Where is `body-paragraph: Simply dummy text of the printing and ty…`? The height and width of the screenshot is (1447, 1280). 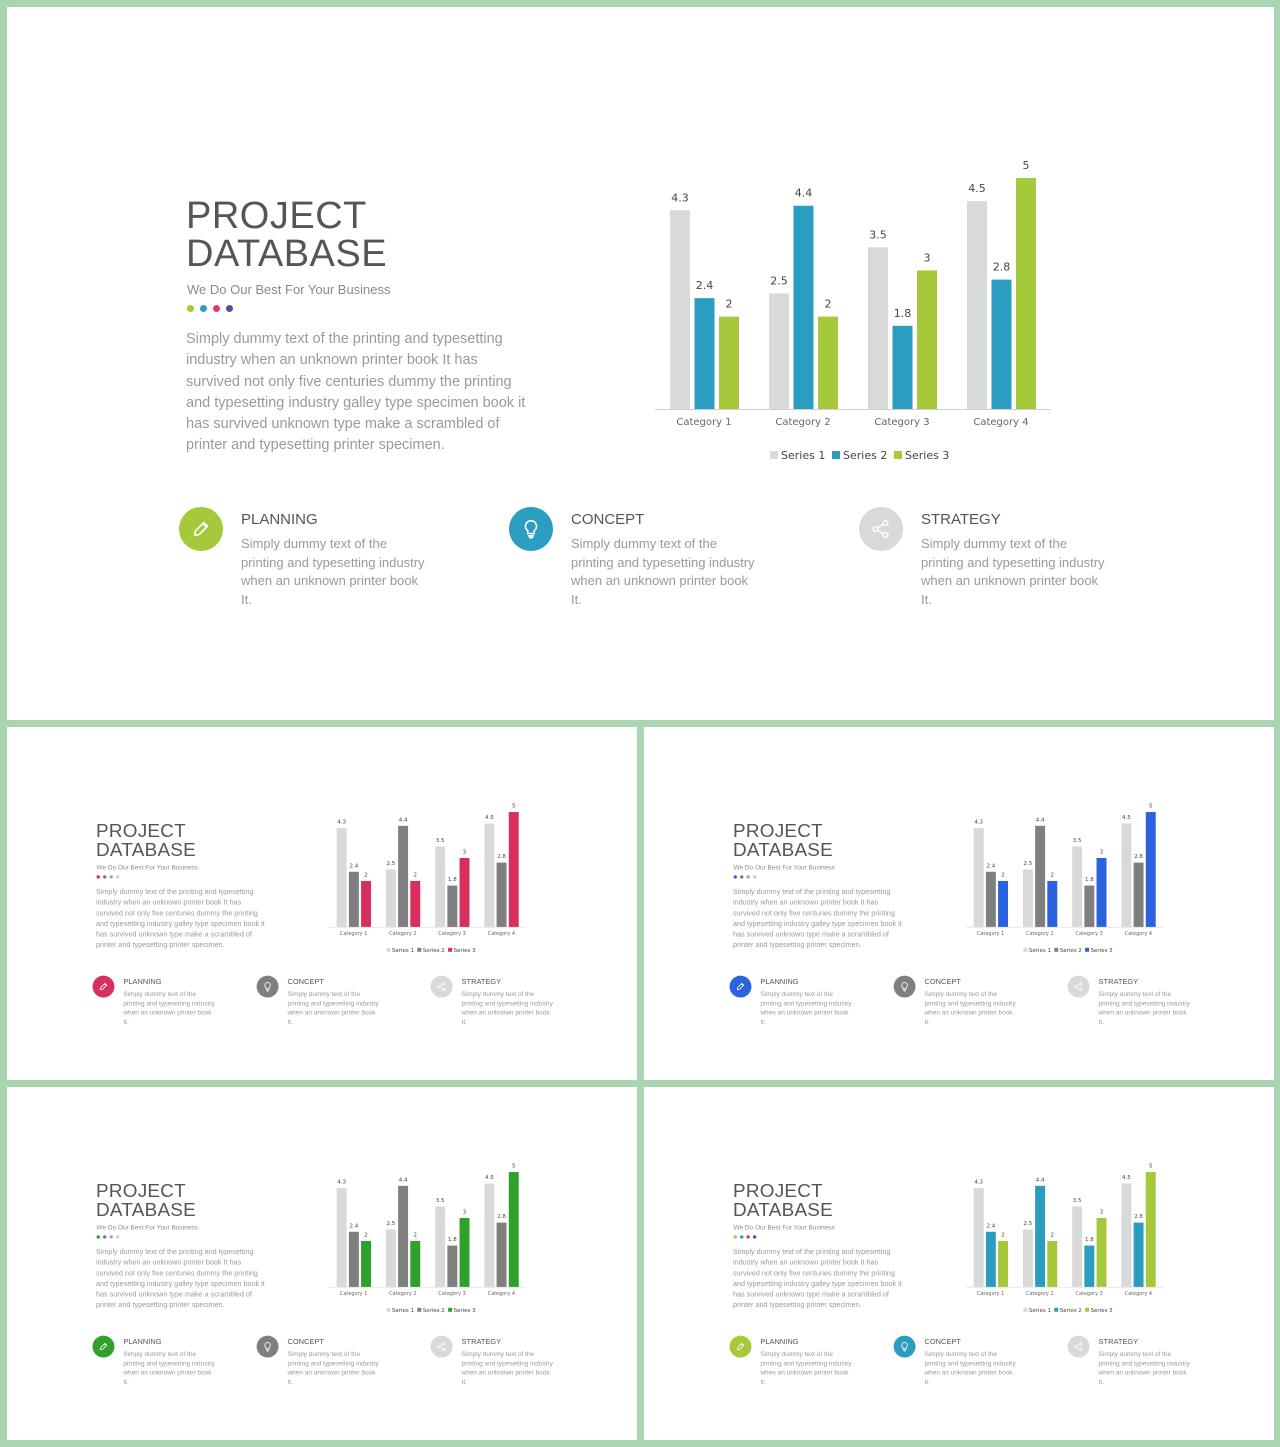 body-paragraph: Simply dummy text of the printing and ty… is located at coordinates (356, 392).